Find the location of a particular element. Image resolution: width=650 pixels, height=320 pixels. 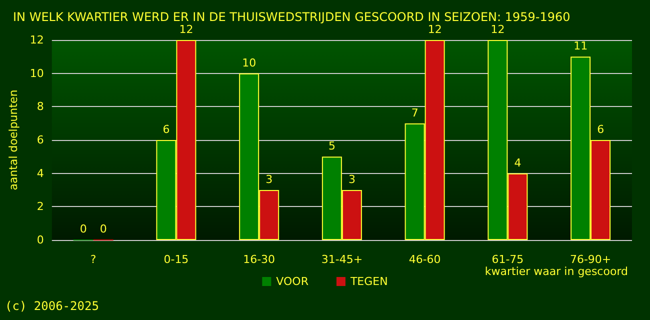

y-tick-label: 10 is located at coordinates (37, 73).